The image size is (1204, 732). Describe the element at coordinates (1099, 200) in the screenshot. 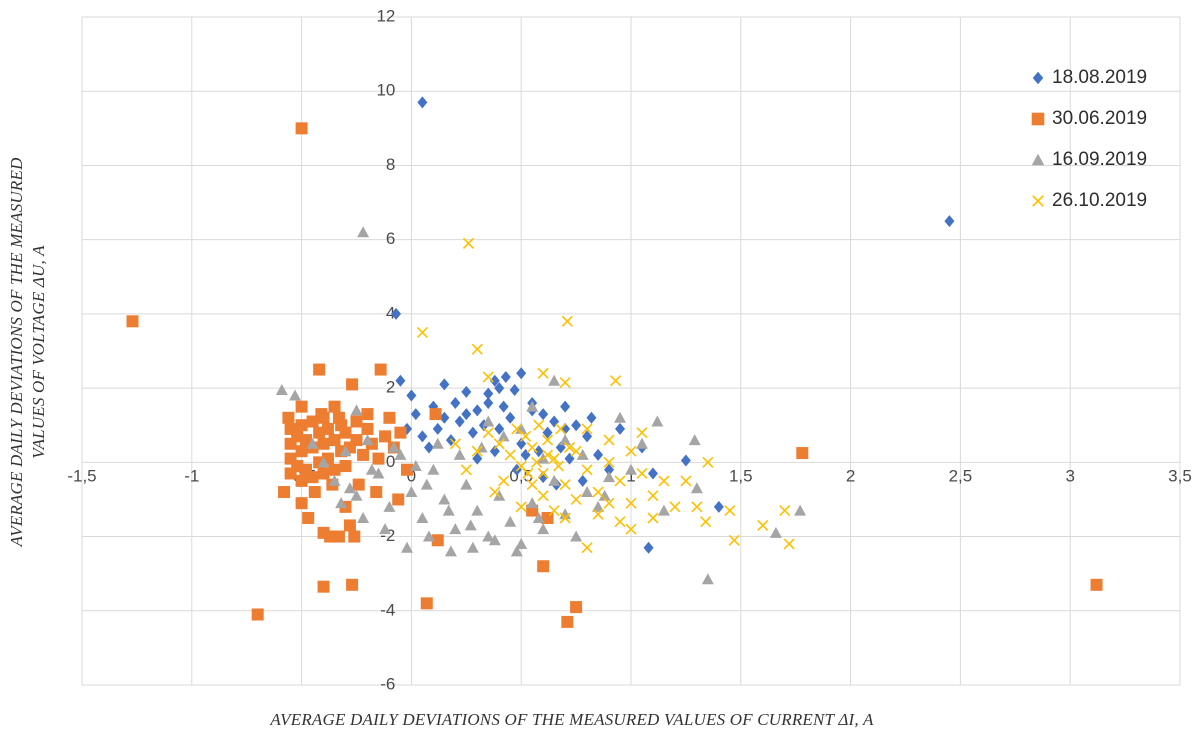

I see `legend-label: 26.10.2019` at that location.